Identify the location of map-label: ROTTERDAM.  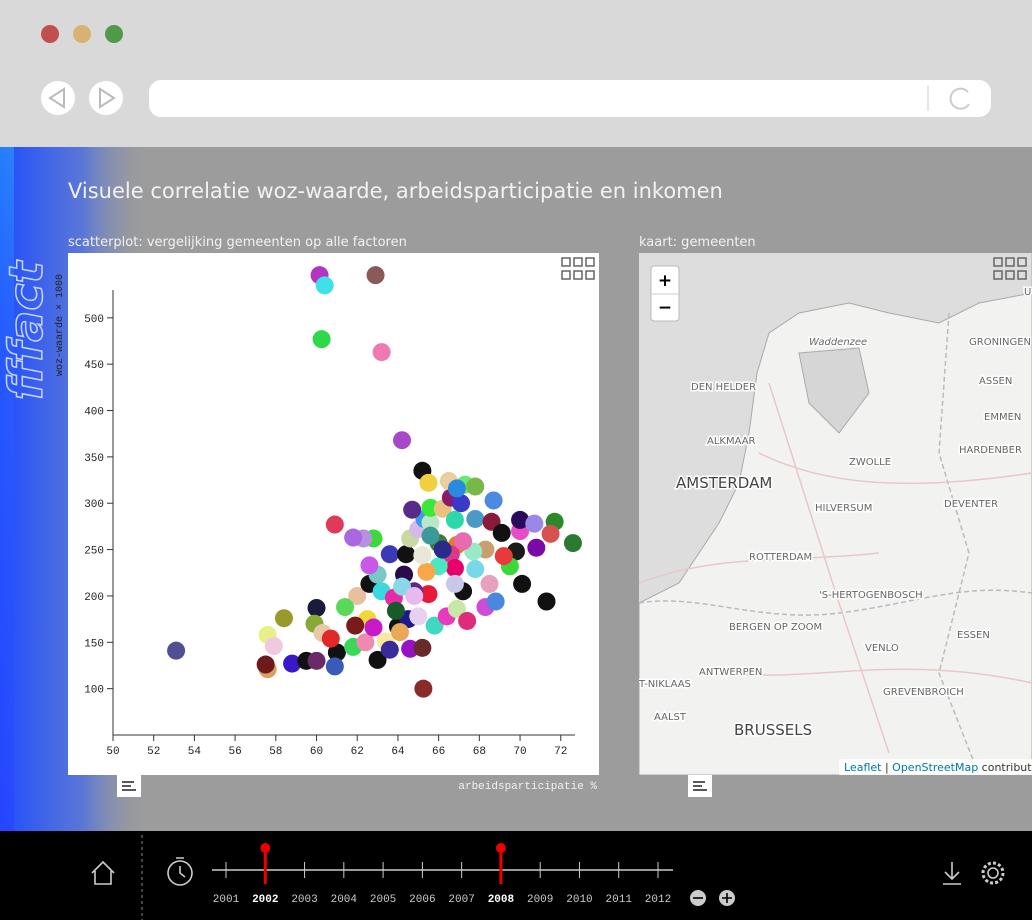
(780, 557).